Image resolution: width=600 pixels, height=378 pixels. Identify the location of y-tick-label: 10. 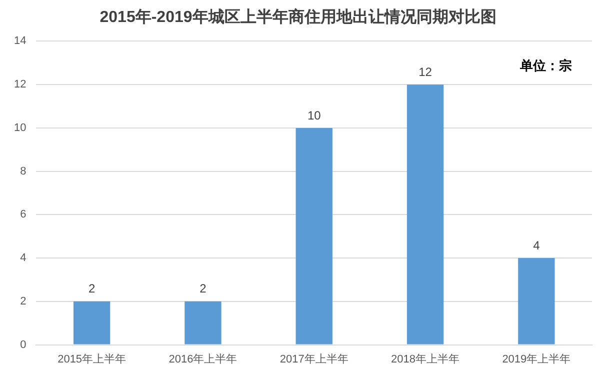
(20, 128).